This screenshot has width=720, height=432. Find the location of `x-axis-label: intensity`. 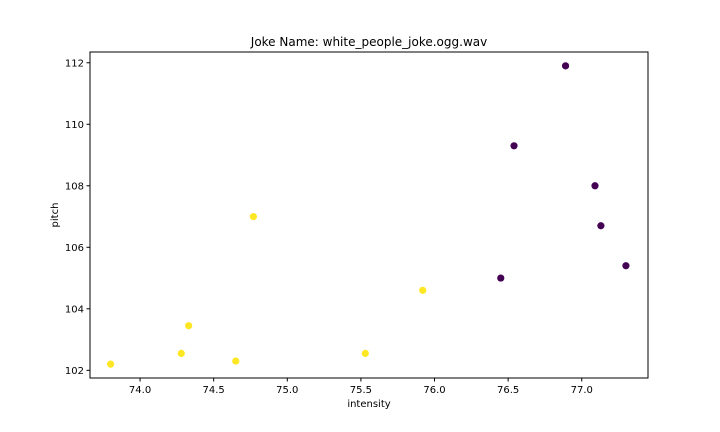

x-axis-label: intensity is located at coordinates (368, 404).